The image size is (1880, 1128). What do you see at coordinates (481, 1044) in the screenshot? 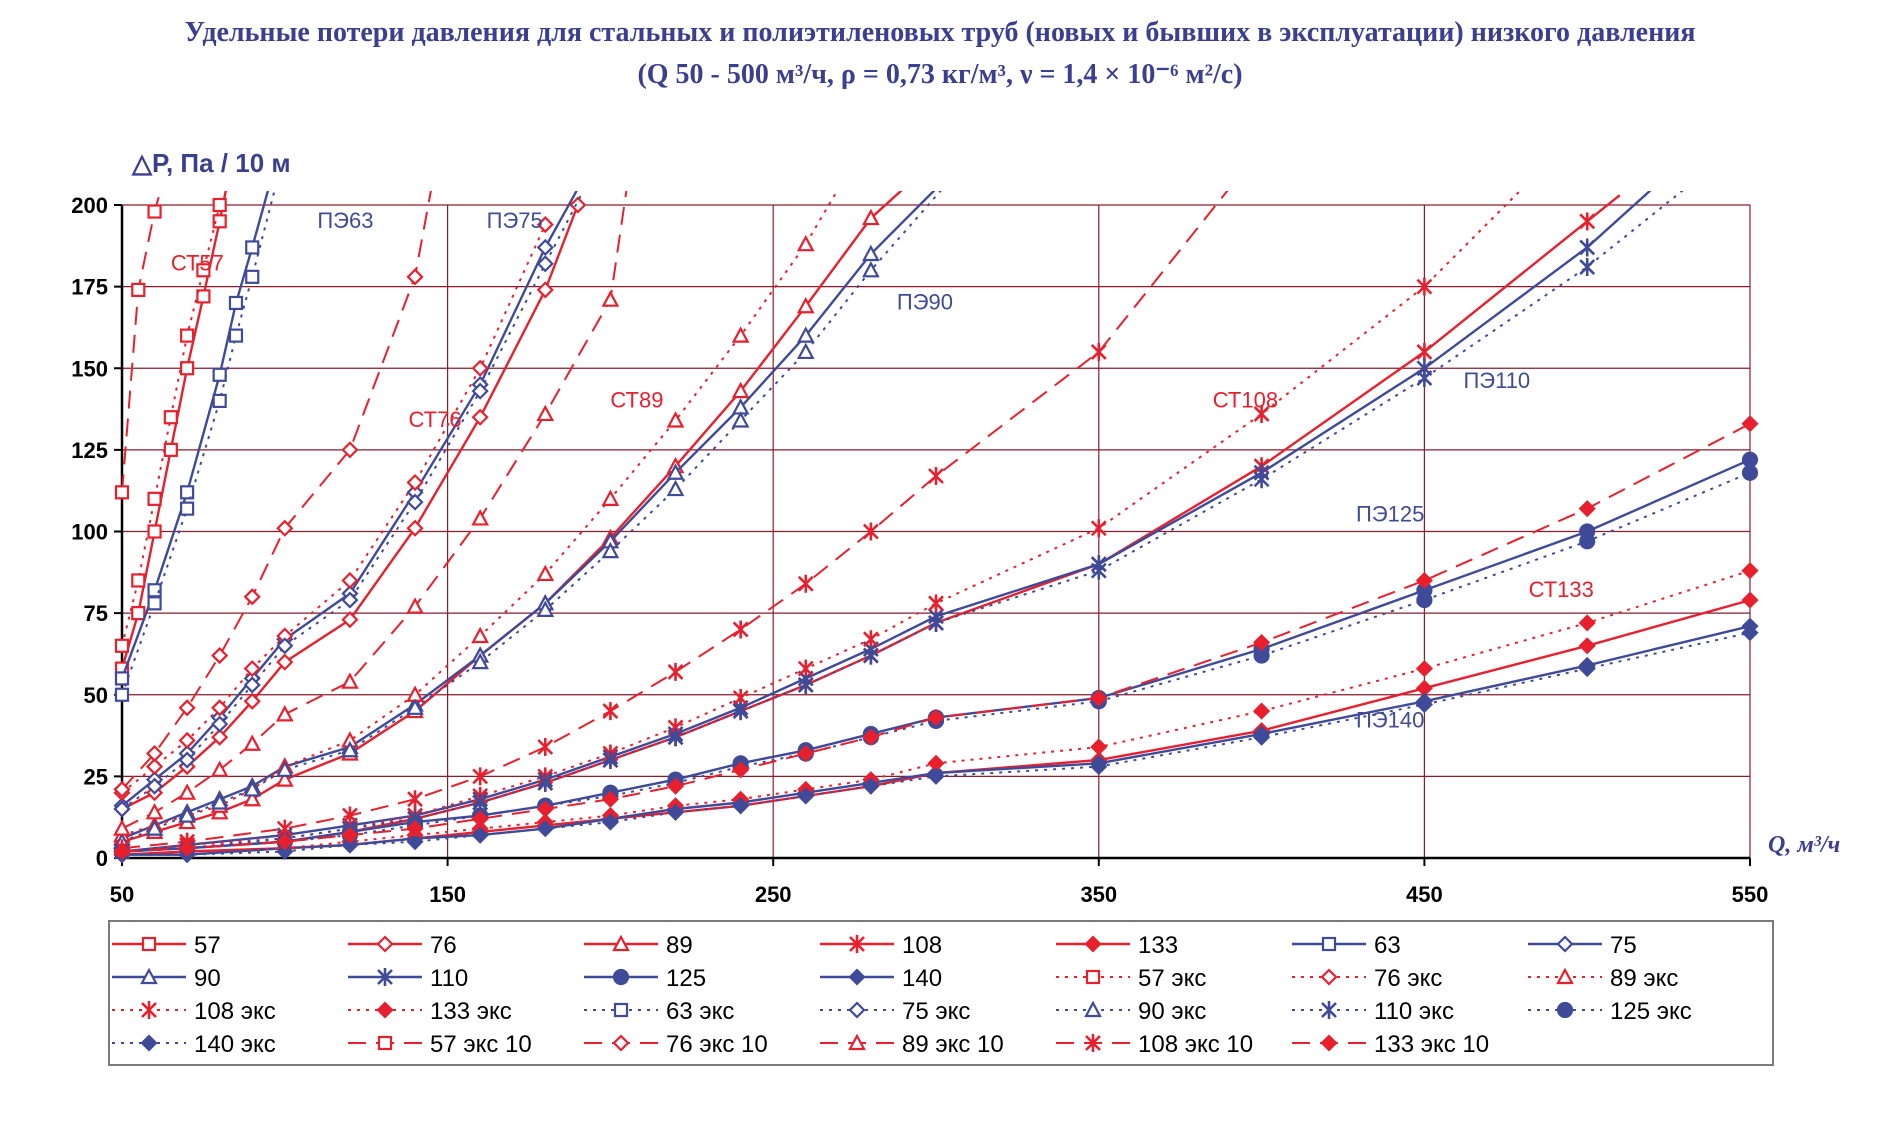
I see `legend-label: 57 экс 10` at bounding box center [481, 1044].